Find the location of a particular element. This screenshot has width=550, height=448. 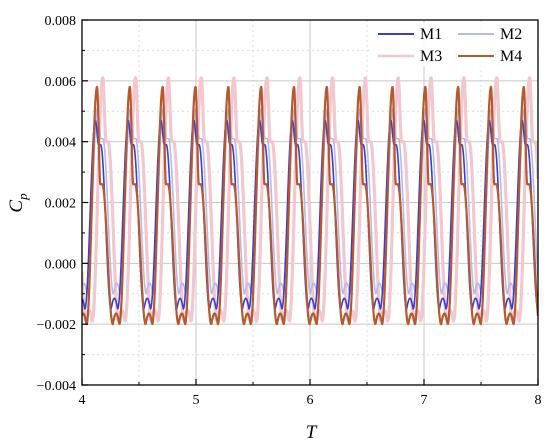

y-tick-label: −0.004 is located at coordinates (56, 386).